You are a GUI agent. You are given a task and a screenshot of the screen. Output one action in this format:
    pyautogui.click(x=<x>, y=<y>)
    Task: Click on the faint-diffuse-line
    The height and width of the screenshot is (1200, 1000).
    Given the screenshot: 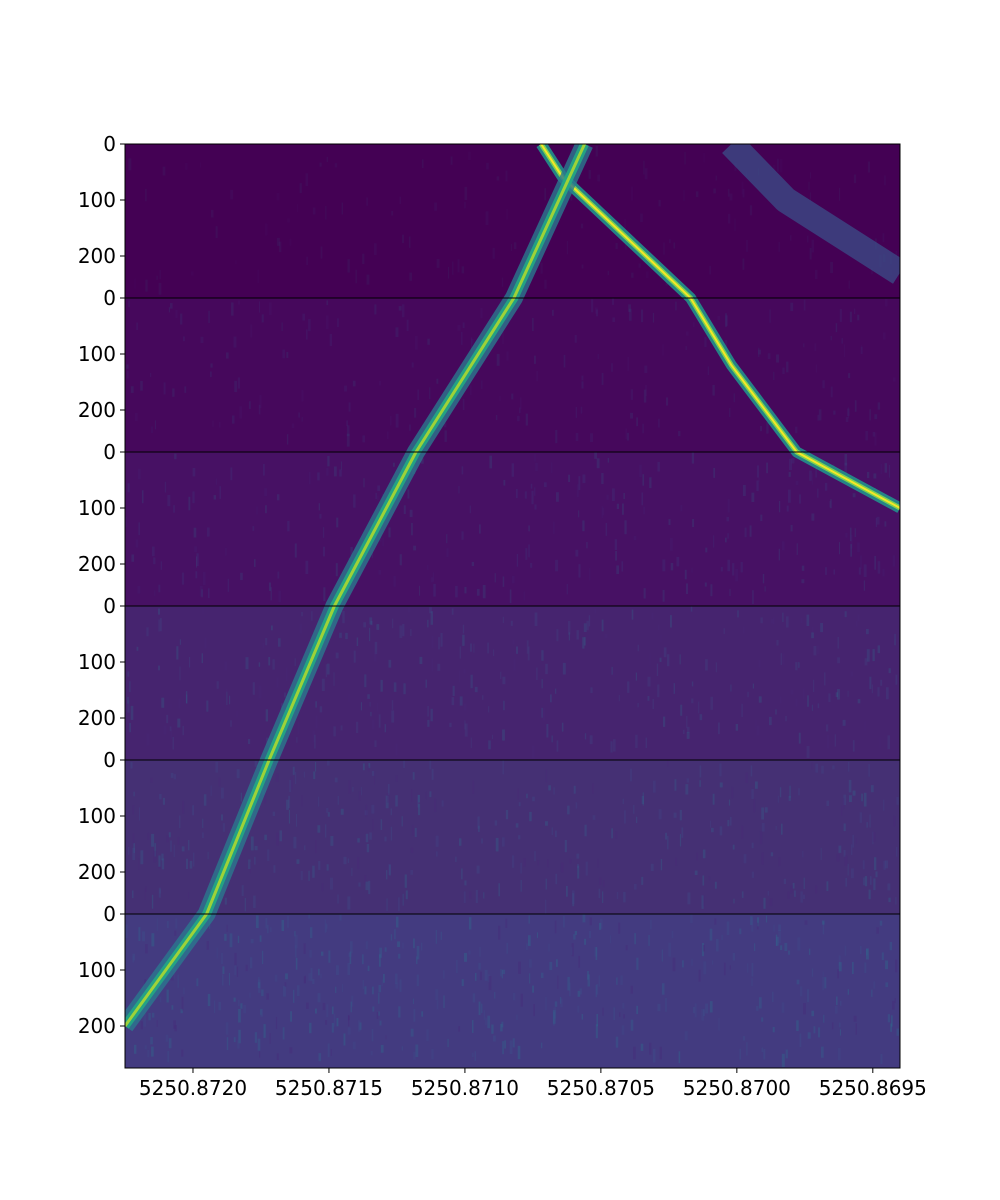 What is the action you would take?
    pyautogui.click(x=811, y=214)
    